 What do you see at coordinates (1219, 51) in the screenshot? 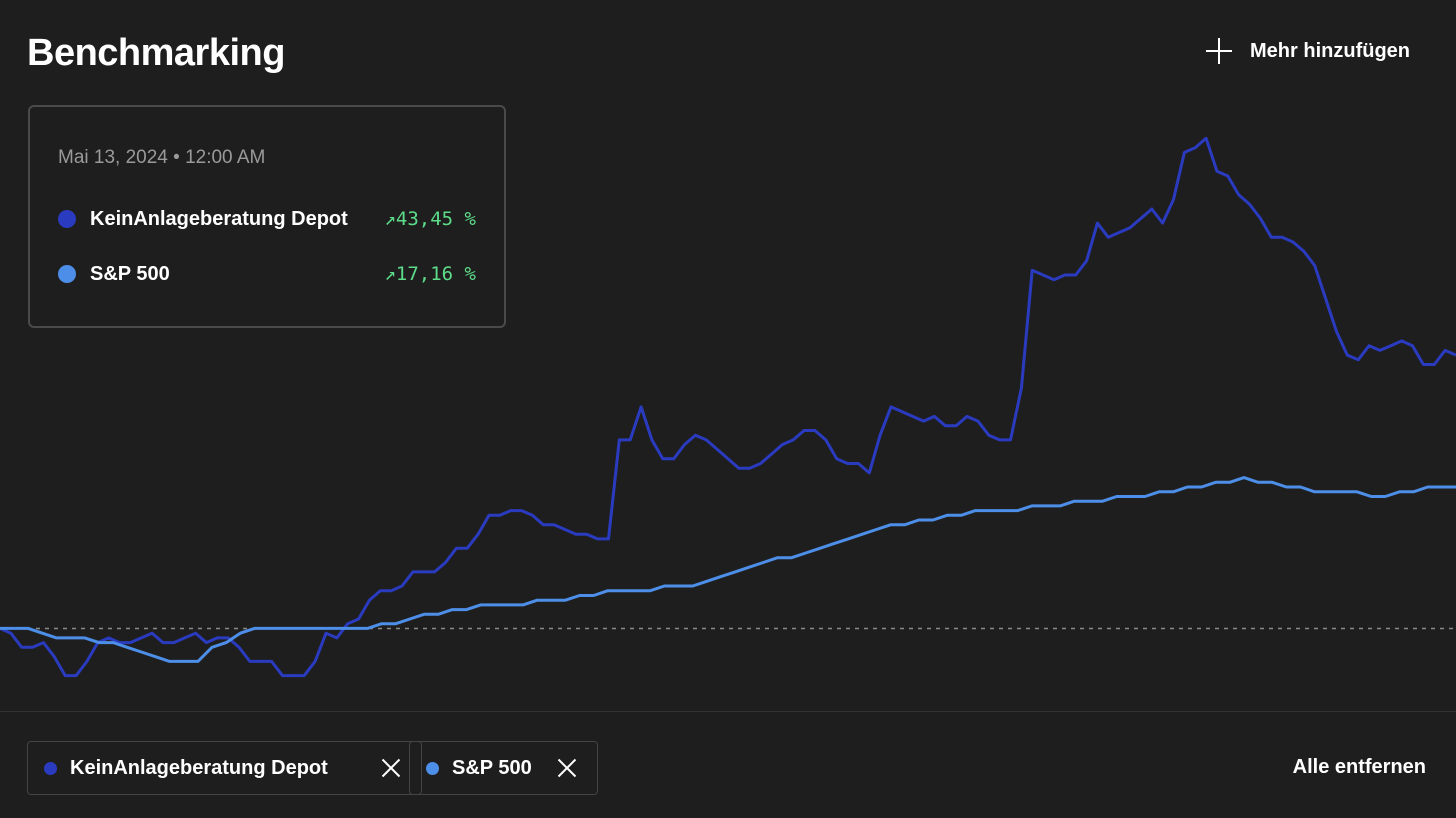
I see `plus-icon` at bounding box center [1219, 51].